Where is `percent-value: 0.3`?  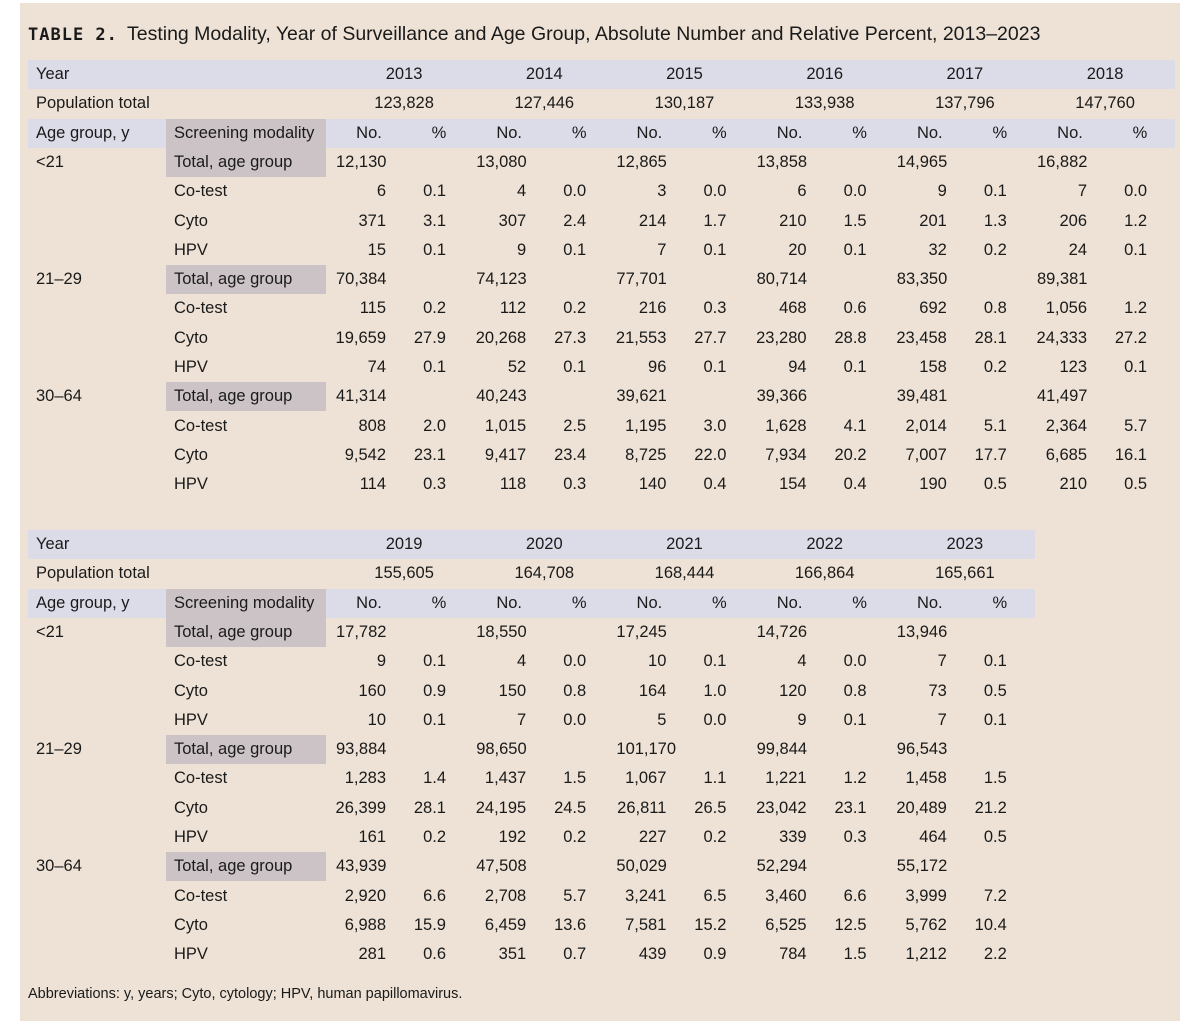 percent-value: 0.3 is located at coordinates (715, 308).